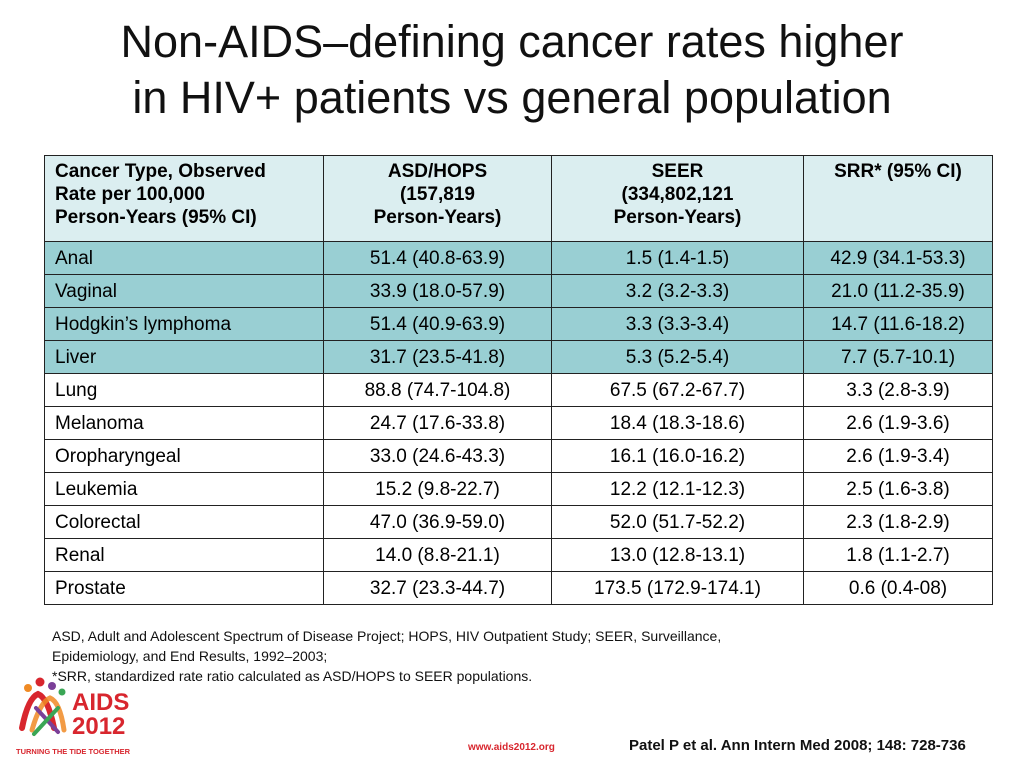  I want to click on header-seer: SEER (334,802,121 Person-Years), so click(677, 198).